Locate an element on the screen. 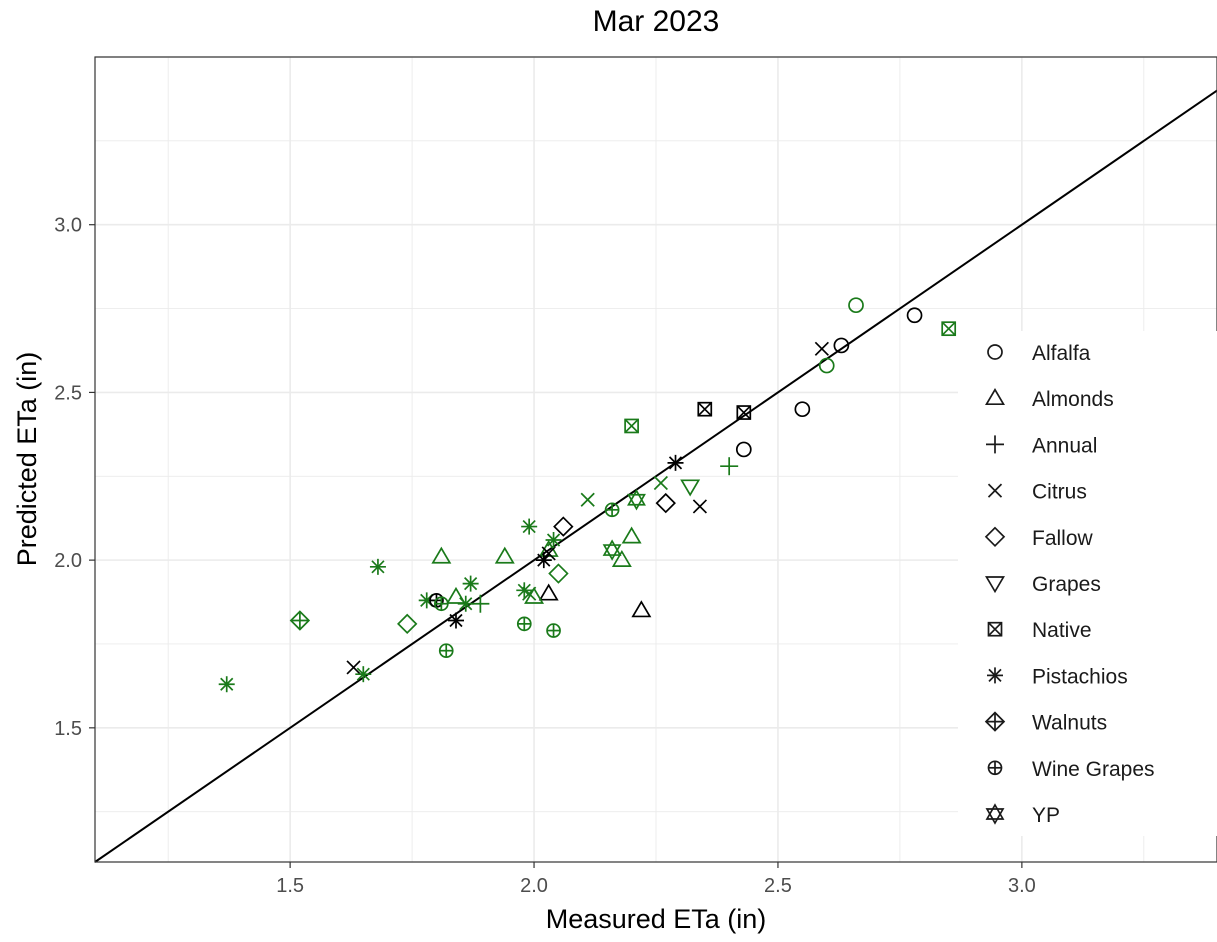 The image size is (1217, 942). legend-item: Pistachios is located at coordinates (1057, 676).